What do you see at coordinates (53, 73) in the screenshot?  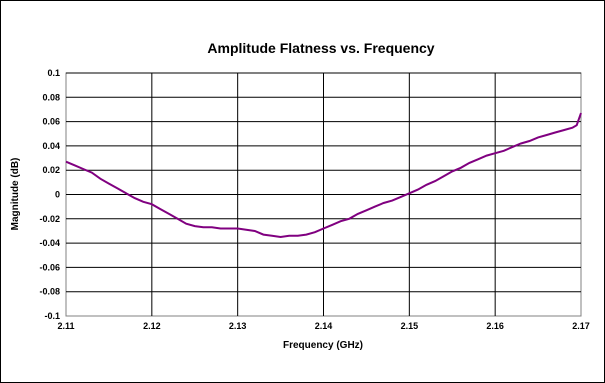 I see `y-tick-label: 0.1` at bounding box center [53, 73].